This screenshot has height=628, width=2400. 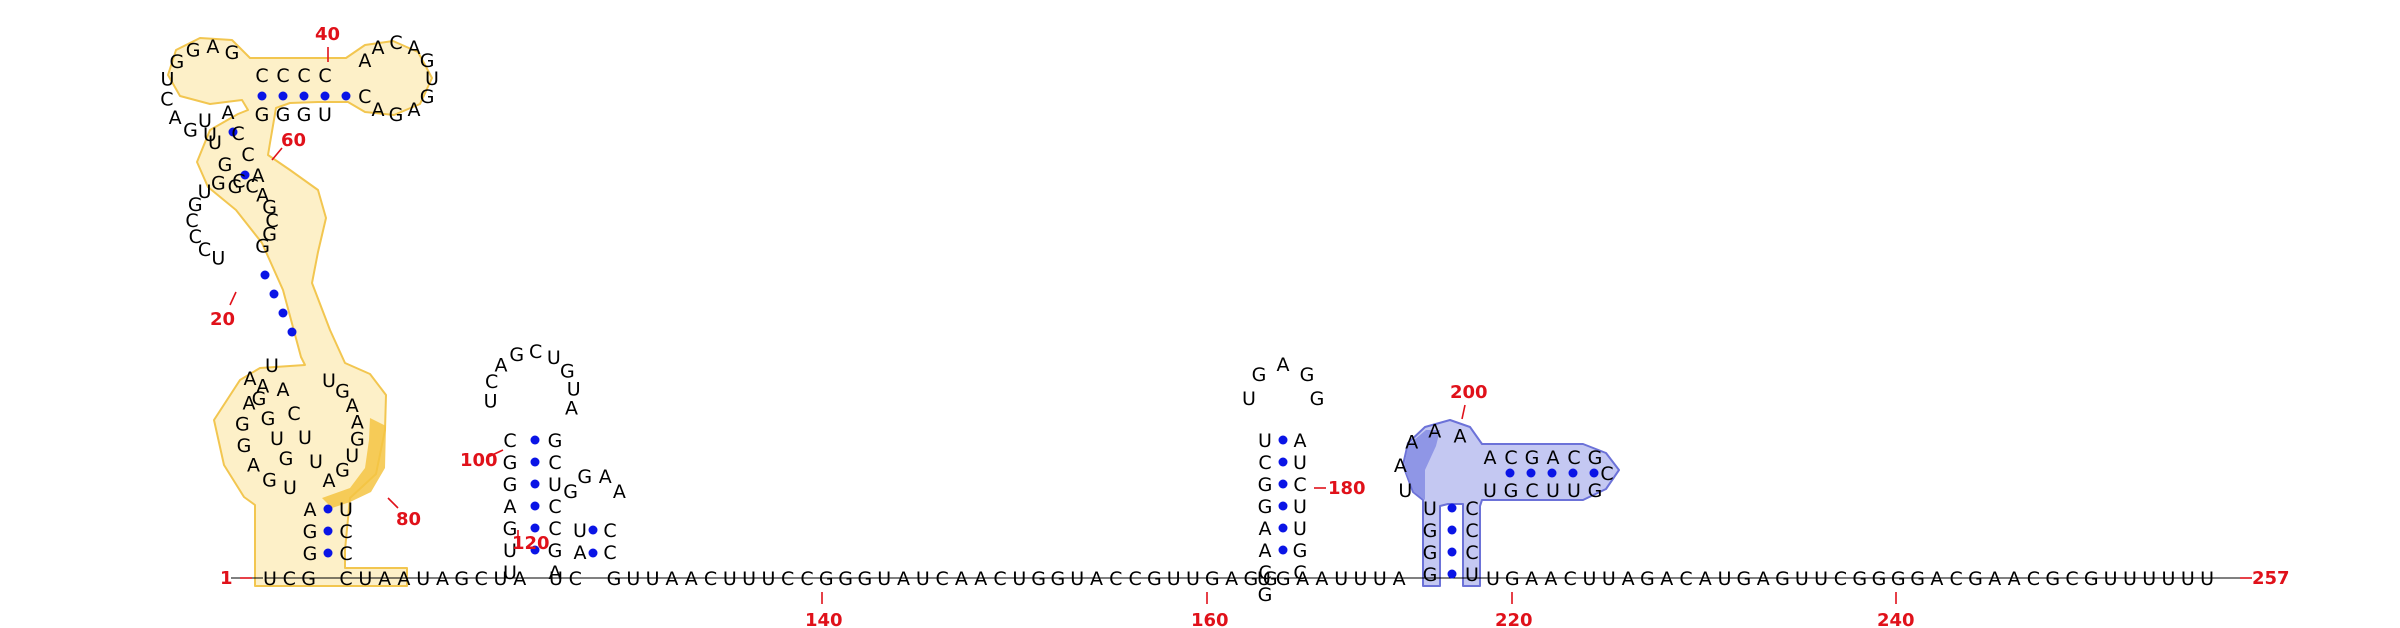 What do you see at coordinates (1283, 365) in the screenshot?
I see `loop170-nt: A` at bounding box center [1283, 365].